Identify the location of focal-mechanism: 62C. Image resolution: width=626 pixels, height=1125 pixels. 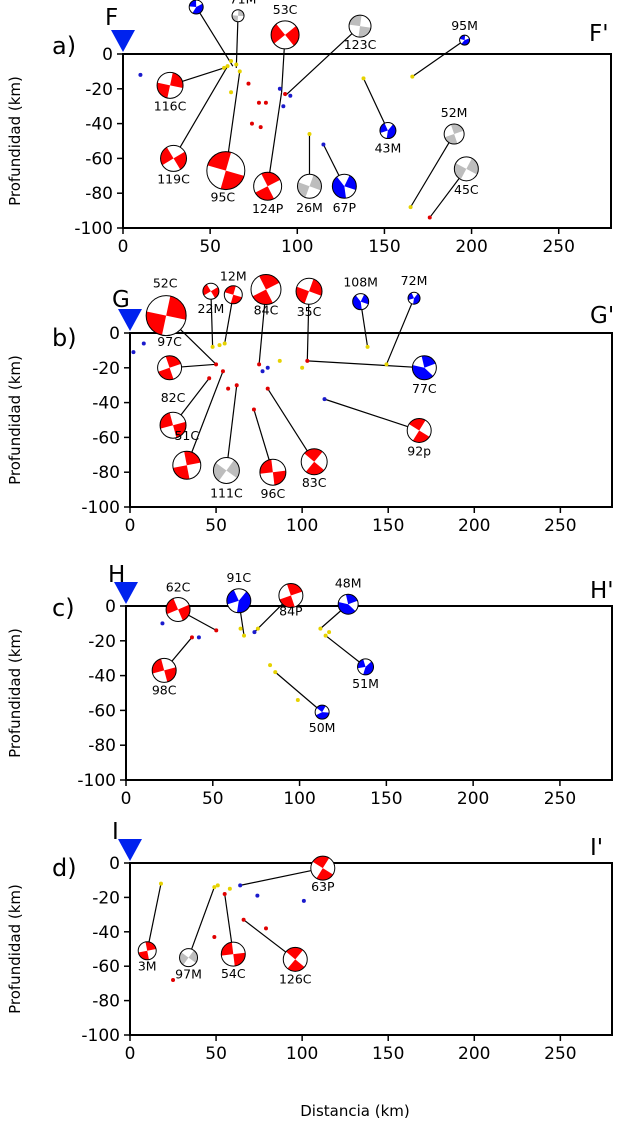
(178, 600).